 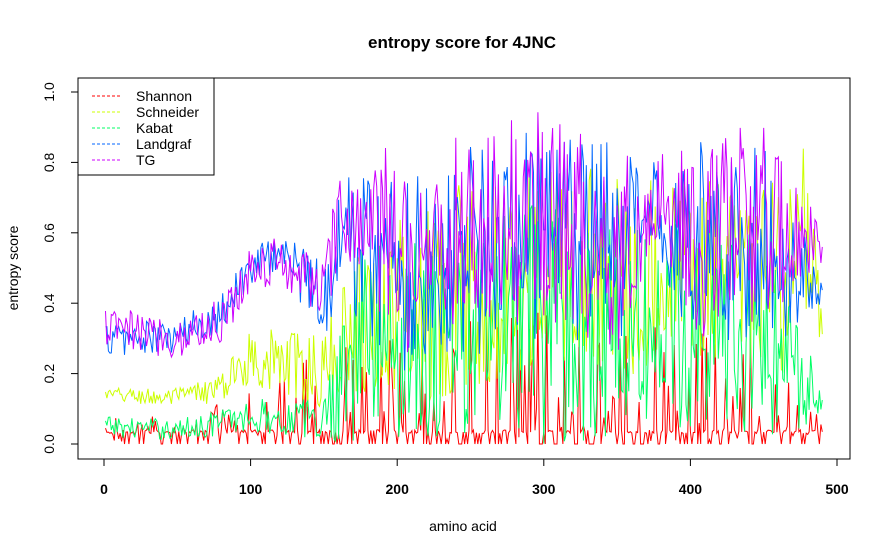 What do you see at coordinates (104, 489) in the screenshot?
I see `x-tick-label: 0` at bounding box center [104, 489].